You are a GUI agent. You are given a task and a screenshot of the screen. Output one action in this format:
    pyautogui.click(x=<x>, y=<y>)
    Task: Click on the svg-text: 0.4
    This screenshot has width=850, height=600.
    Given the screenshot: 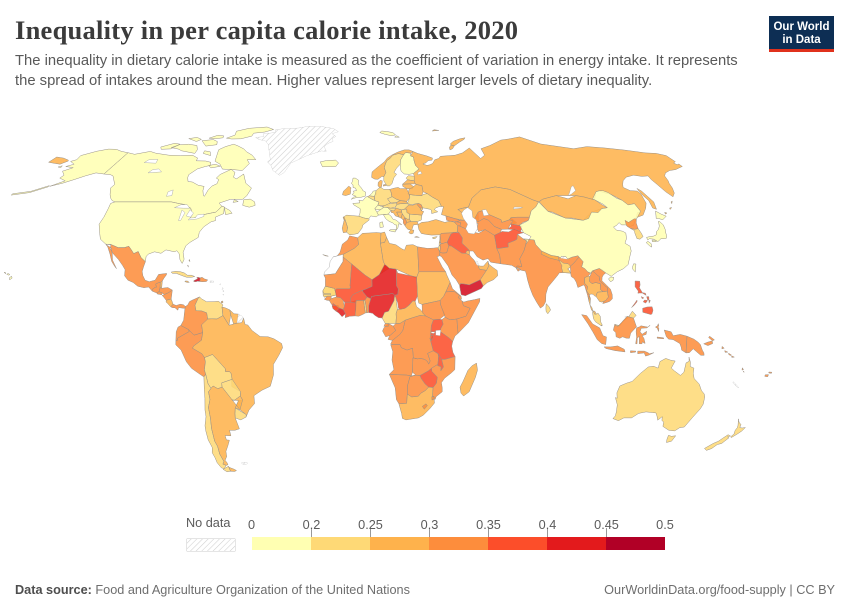 What is the action you would take?
    pyautogui.click(x=548, y=525)
    